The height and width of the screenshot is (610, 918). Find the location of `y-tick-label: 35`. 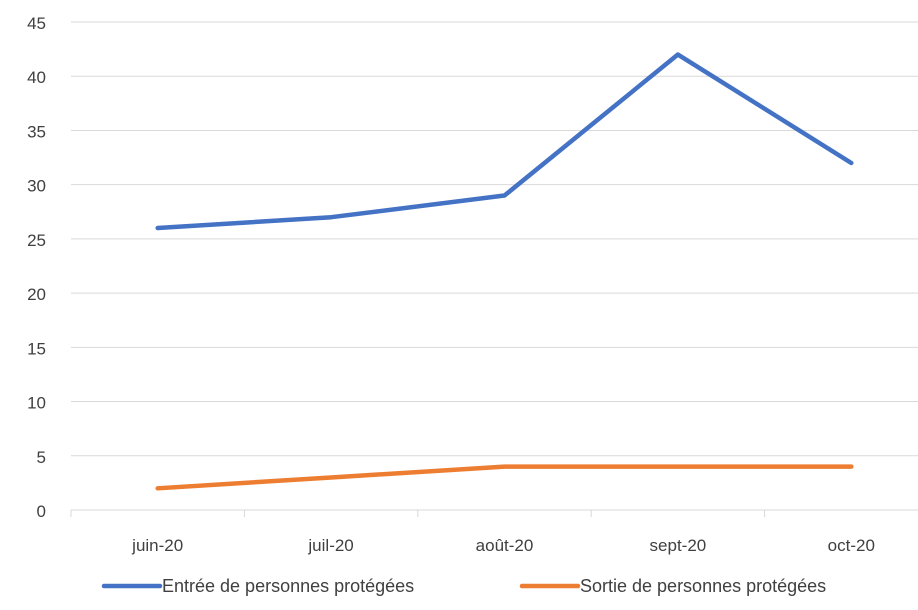

y-tick-label: 35 is located at coordinates (36, 131).